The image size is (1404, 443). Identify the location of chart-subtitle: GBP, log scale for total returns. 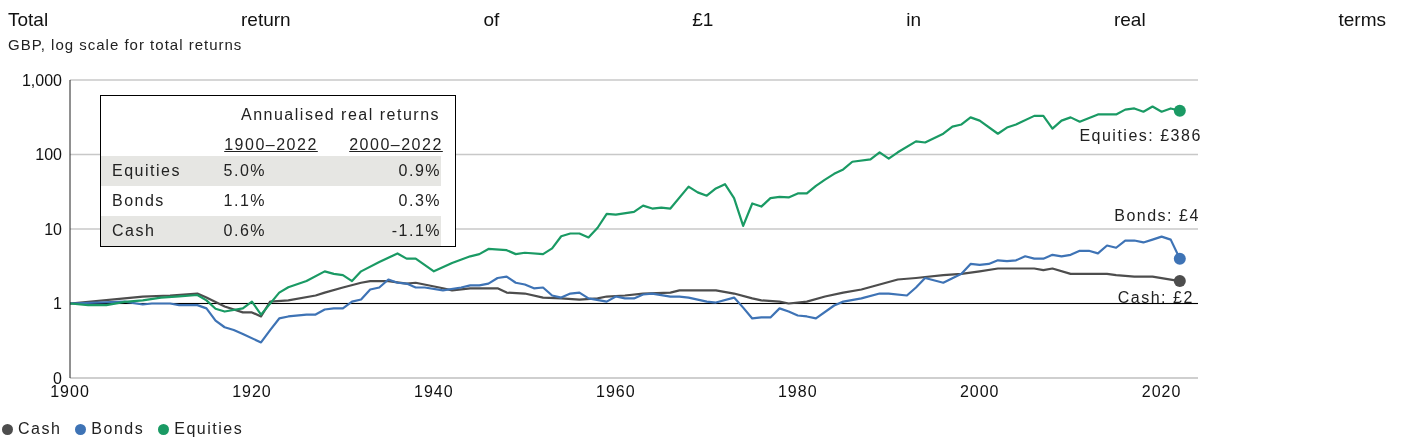
(126, 44).